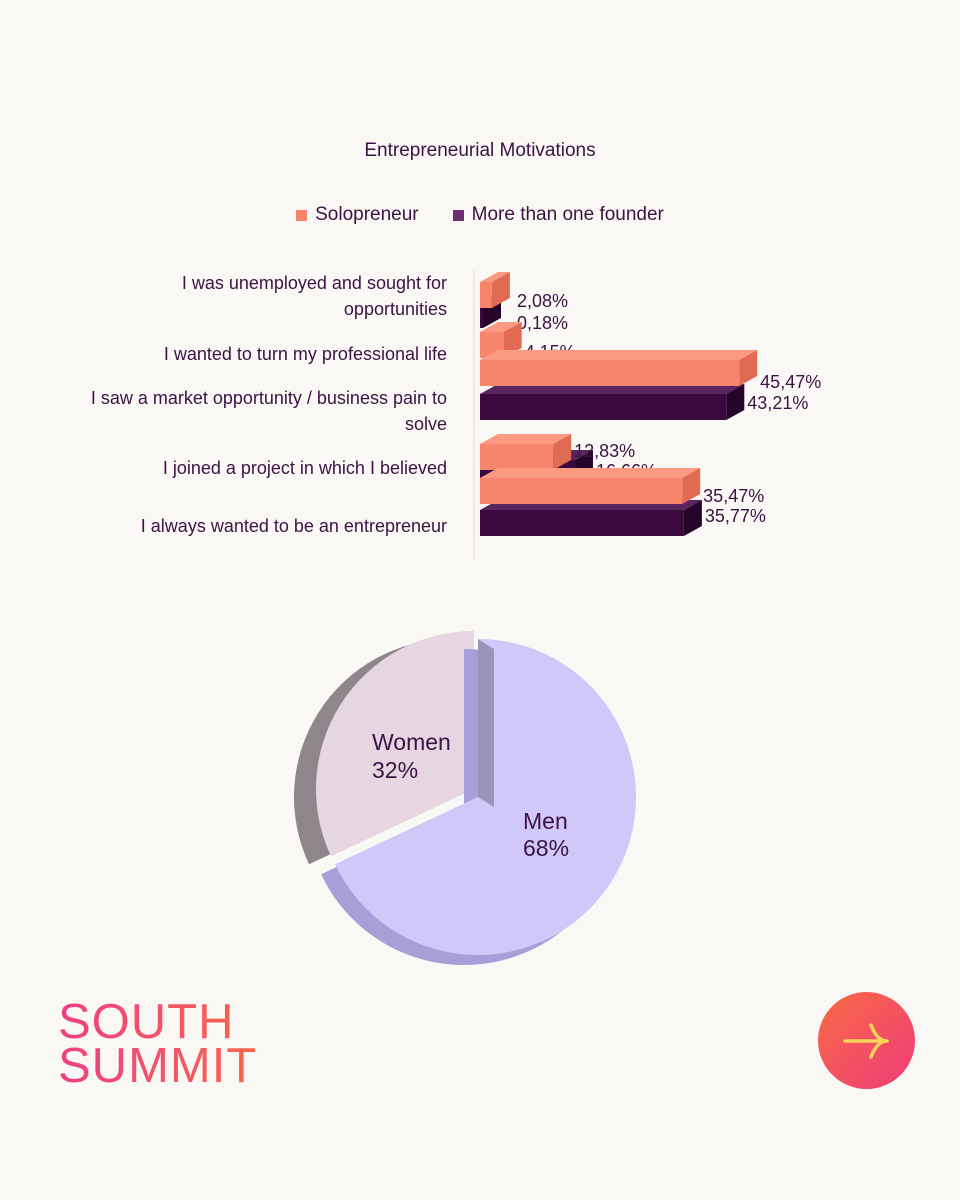  What do you see at coordinates (304, 468) in the screenshot?
I see `category-label: I joined a project in which I believed` at bounding box center [304, 468].